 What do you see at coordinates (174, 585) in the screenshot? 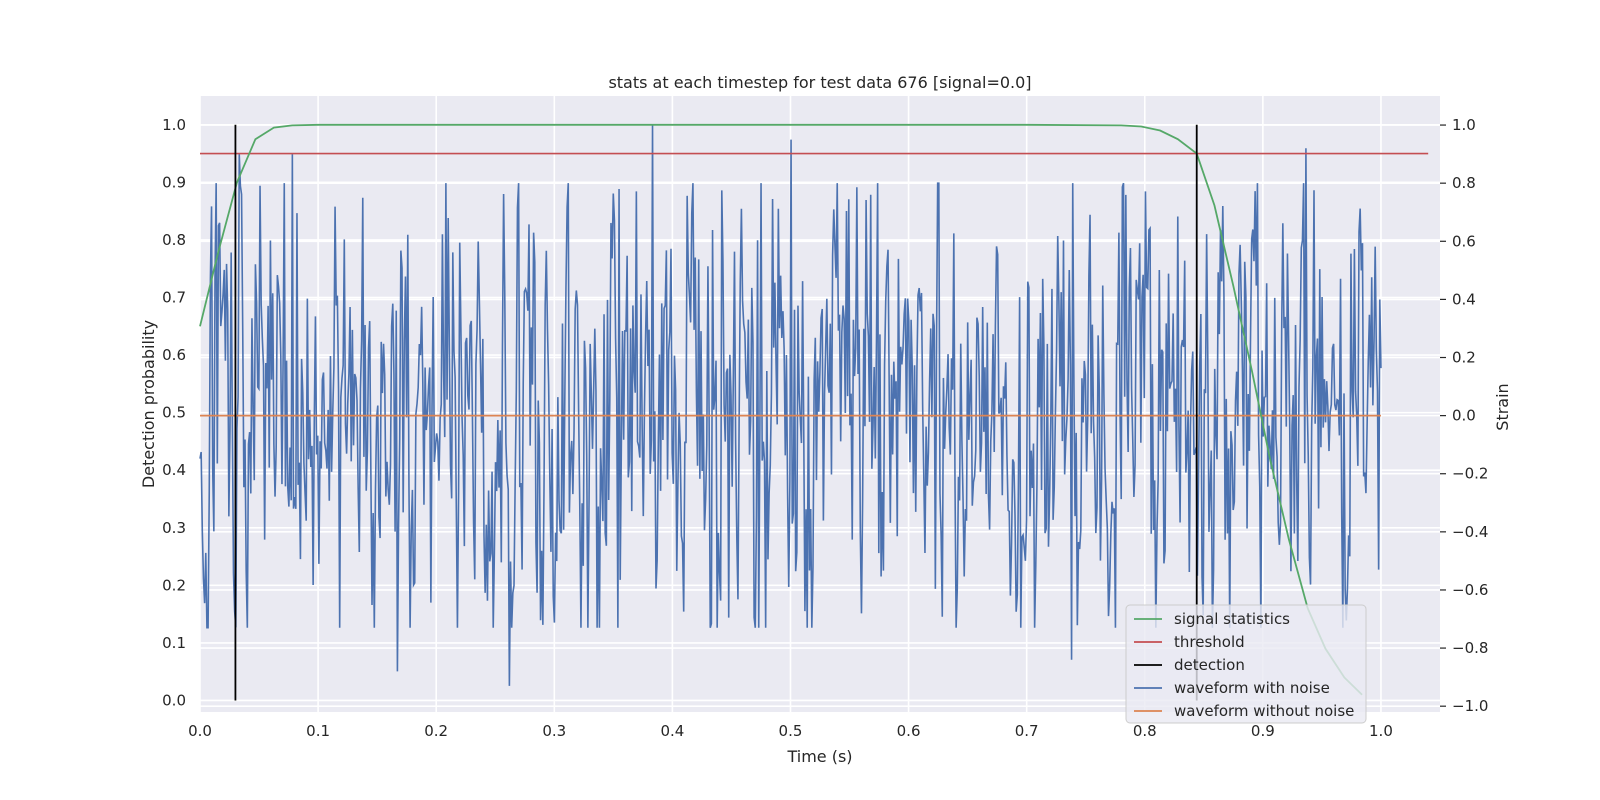
I see `y-tick-label-left: 0.2` at bounding box center [174, 585].